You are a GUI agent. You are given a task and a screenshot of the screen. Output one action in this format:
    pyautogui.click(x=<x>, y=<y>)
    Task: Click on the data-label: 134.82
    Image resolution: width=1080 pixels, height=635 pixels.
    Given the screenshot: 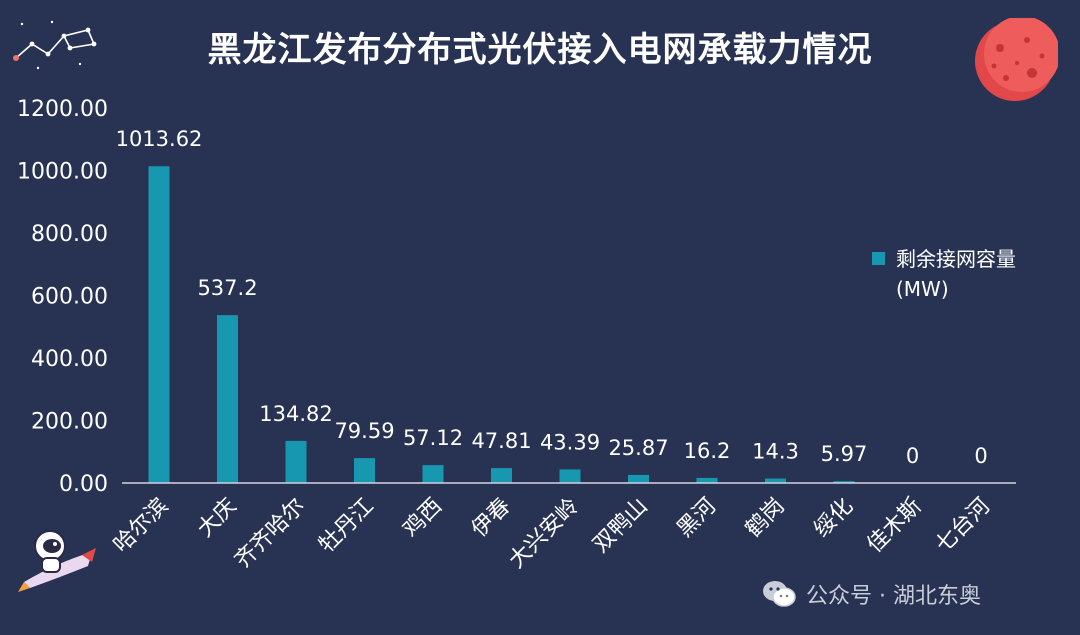 What is the action you would take?
    pyautogui.click(x=295, y=414)
    